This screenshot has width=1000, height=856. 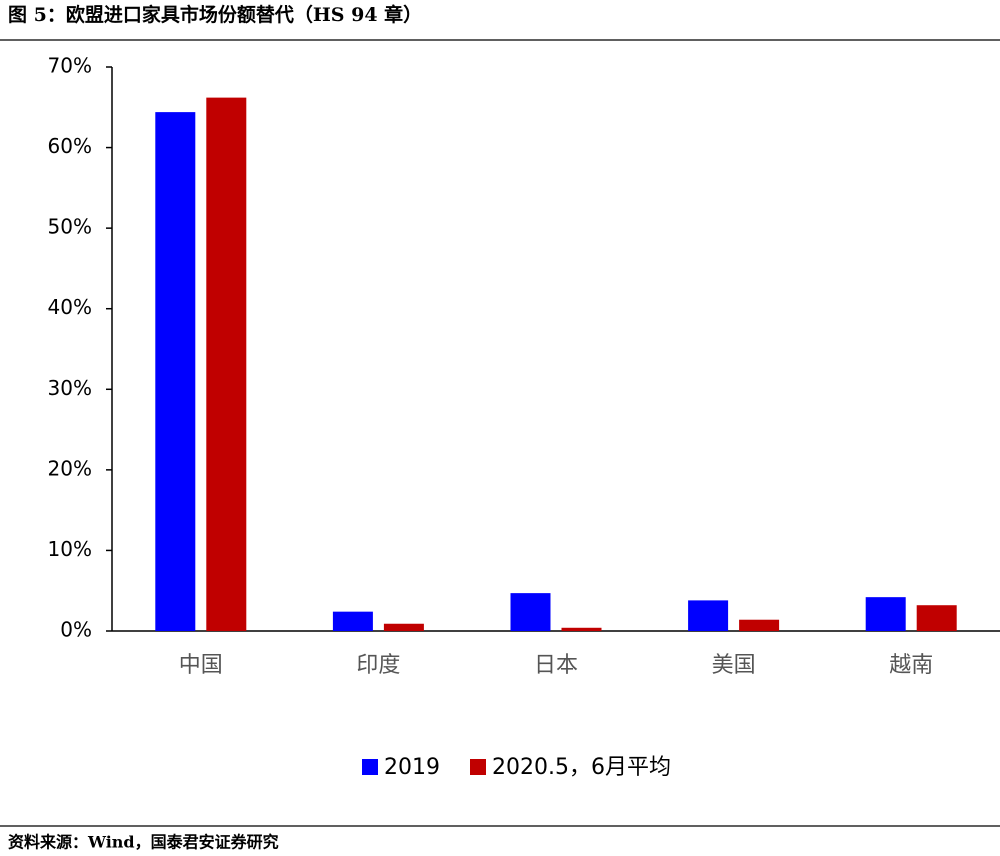 I want to click on x-tick-label: 日本, so click(x=556, y=665).